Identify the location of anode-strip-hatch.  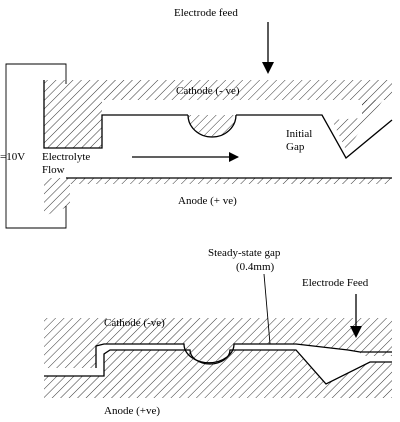
(231, 181).